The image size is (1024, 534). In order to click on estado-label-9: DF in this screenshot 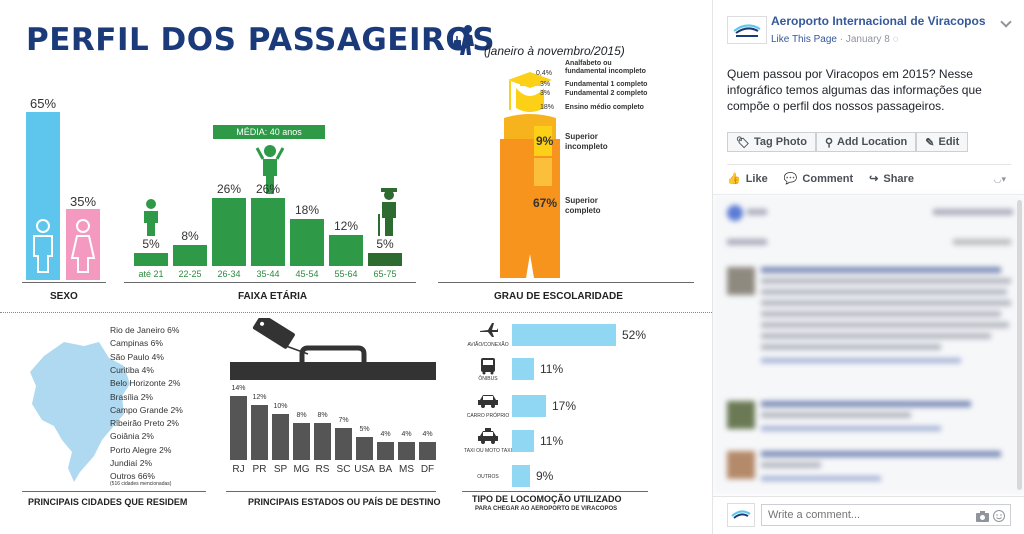, I will do `click(427, 469)`.